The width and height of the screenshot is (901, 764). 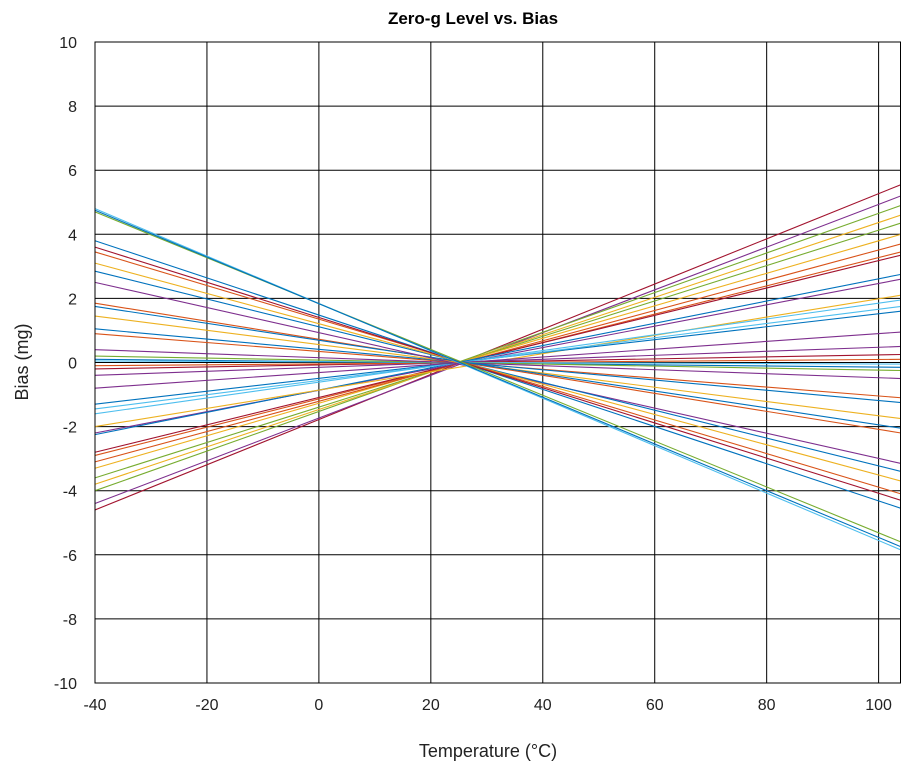 What do you see at coordinates (543, 705) in the screenshot?
I see `x-tick-label: 40` at bounding box center [543, 705].